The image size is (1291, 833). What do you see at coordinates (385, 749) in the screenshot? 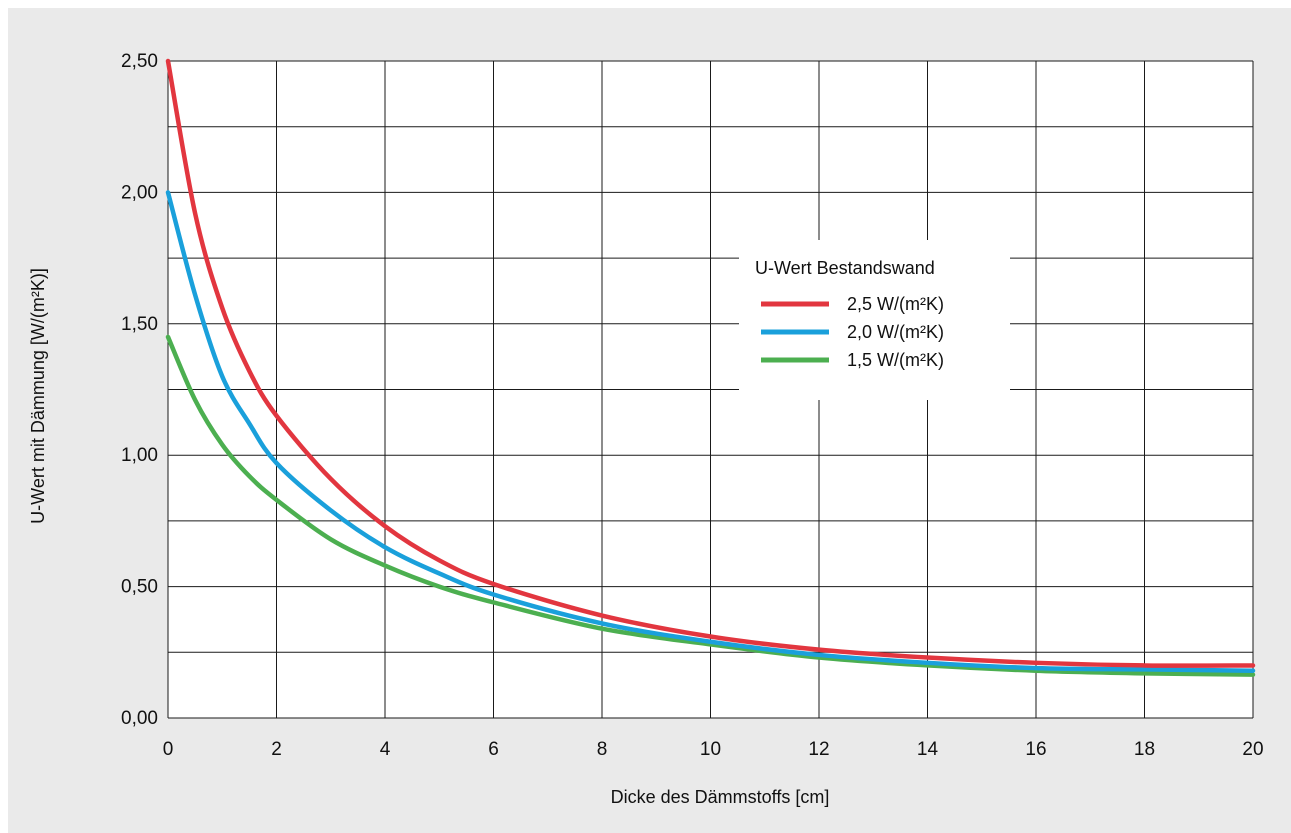
I see `x-tick-label: 4` at bounding box center [385, 749].